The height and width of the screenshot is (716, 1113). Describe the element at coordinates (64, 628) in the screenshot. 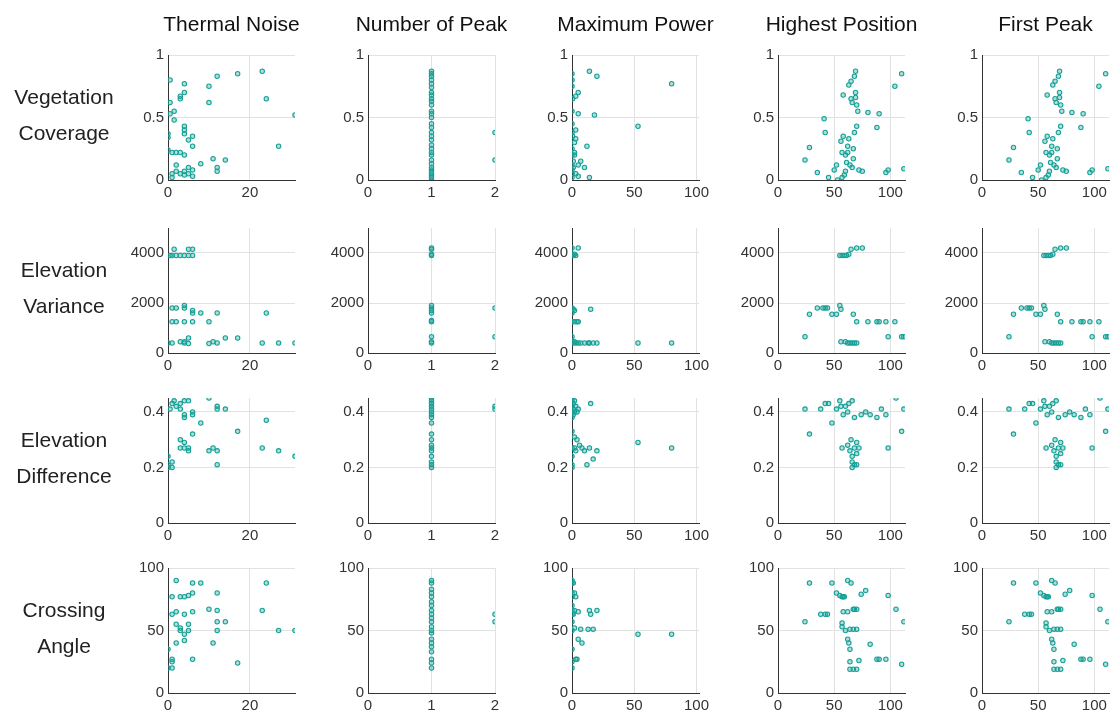

I see `y-axis-title: Crossing Angle` at that location.